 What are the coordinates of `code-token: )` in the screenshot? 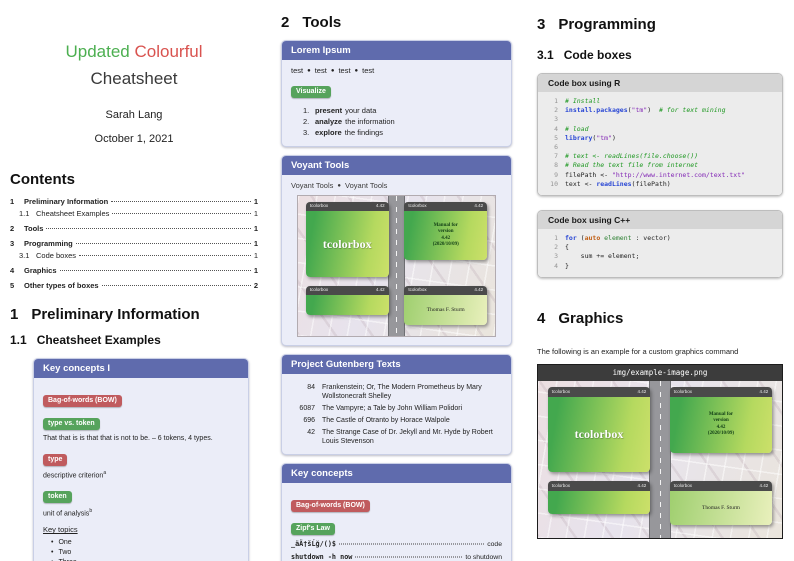 It's located at (649, 110).